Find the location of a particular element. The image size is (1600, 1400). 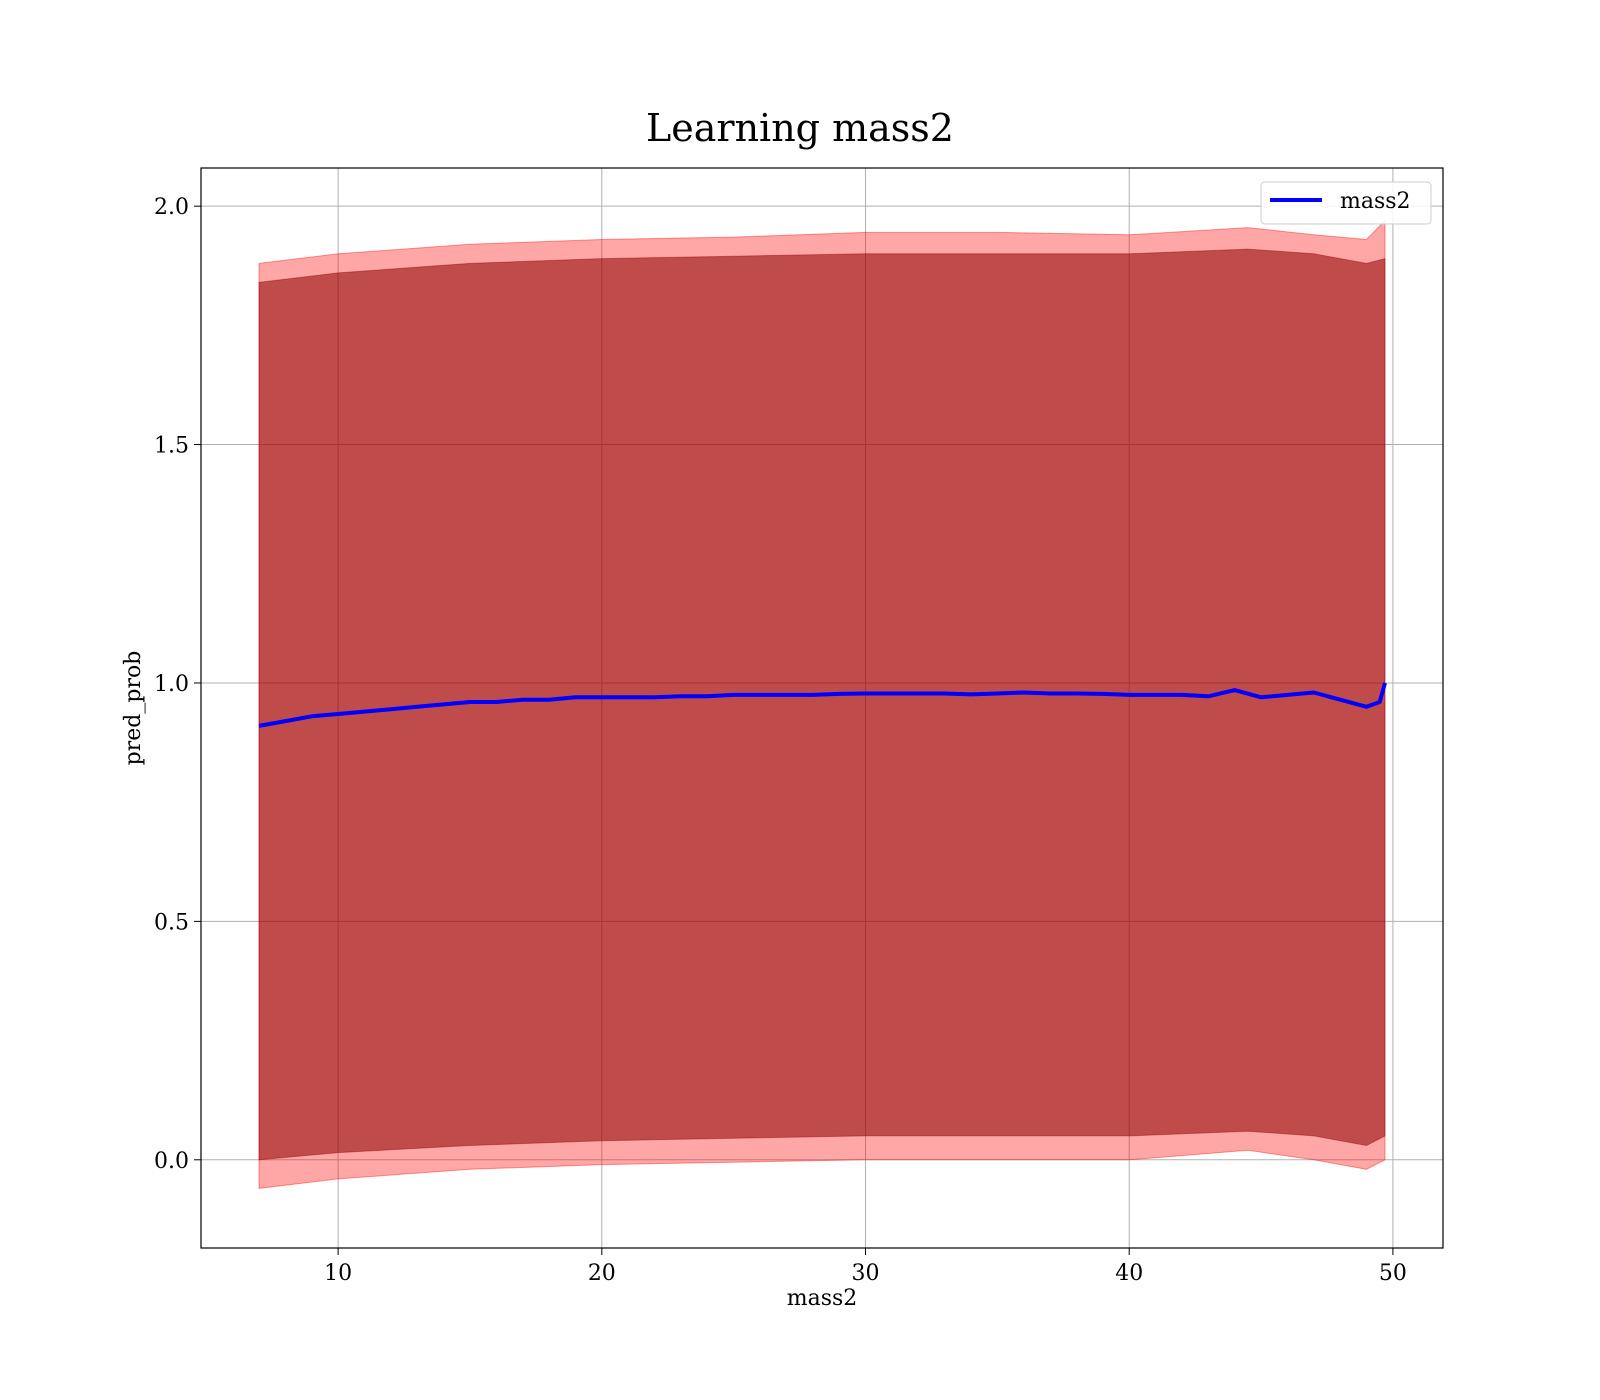

legend-label-mass2: mass2 is located at coordinates (1375, 201).